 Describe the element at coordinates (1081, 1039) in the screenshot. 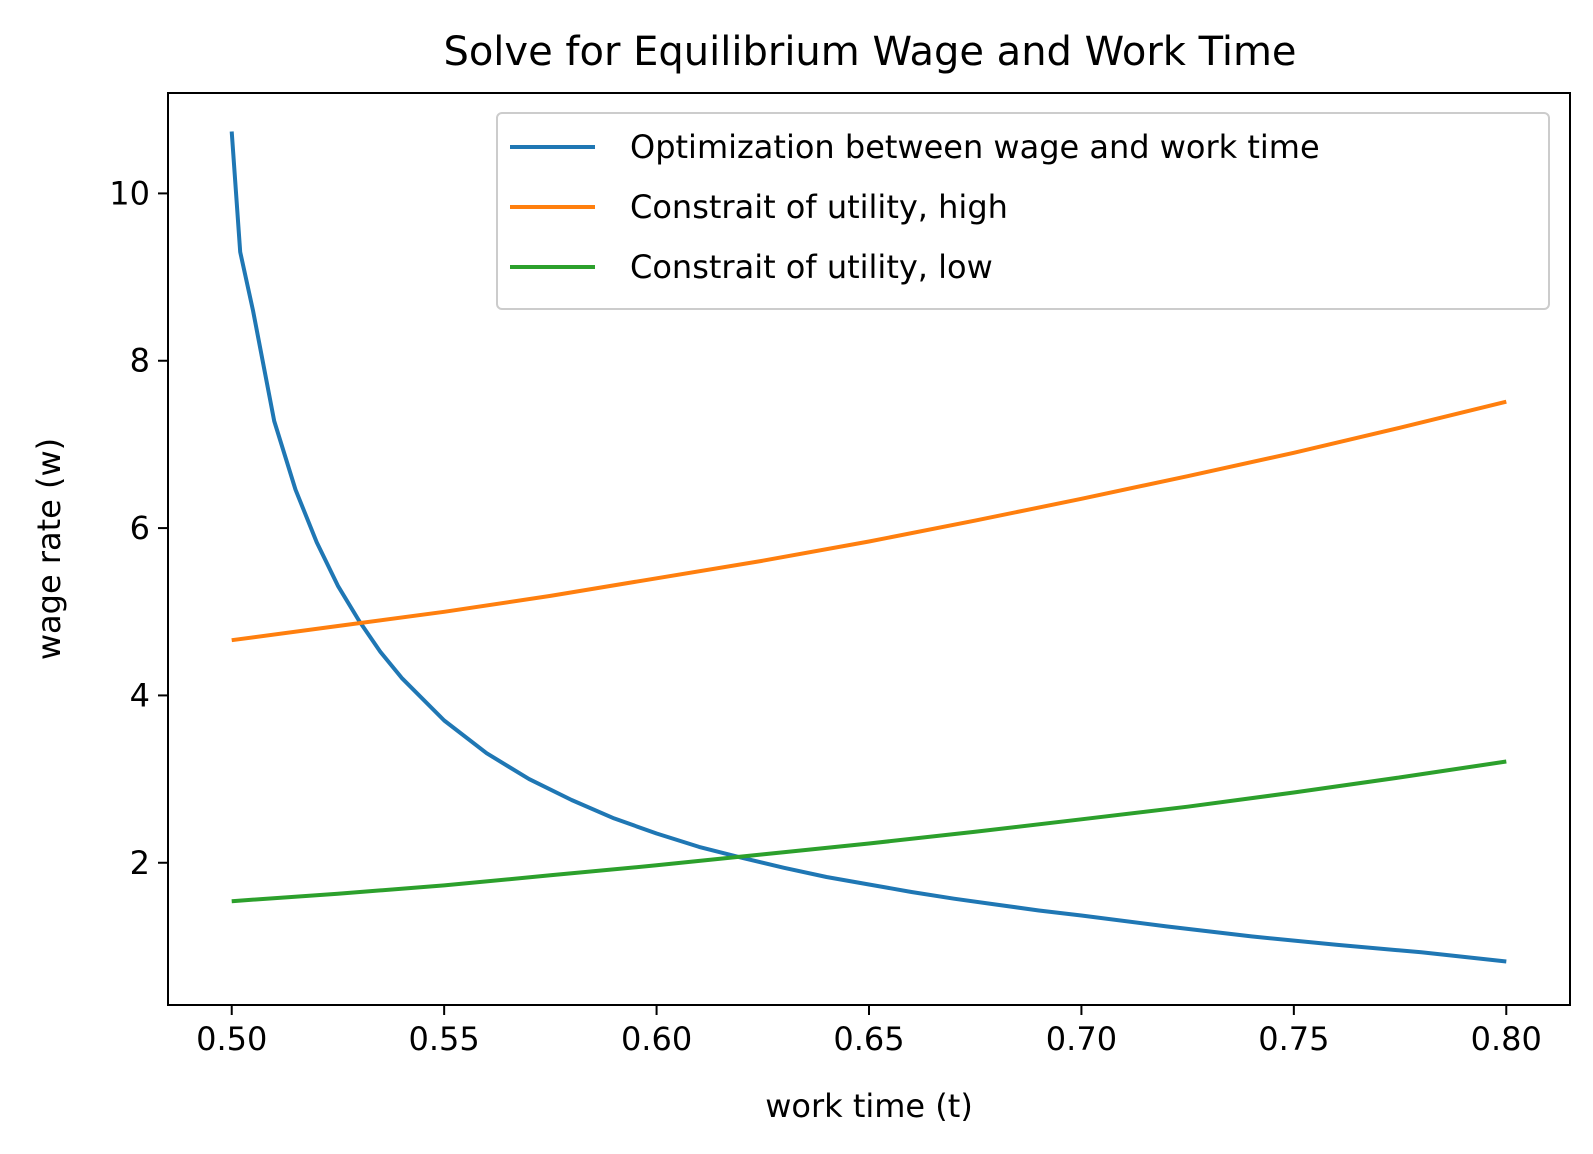

I see `x-tick-label: 0.70` at that location.